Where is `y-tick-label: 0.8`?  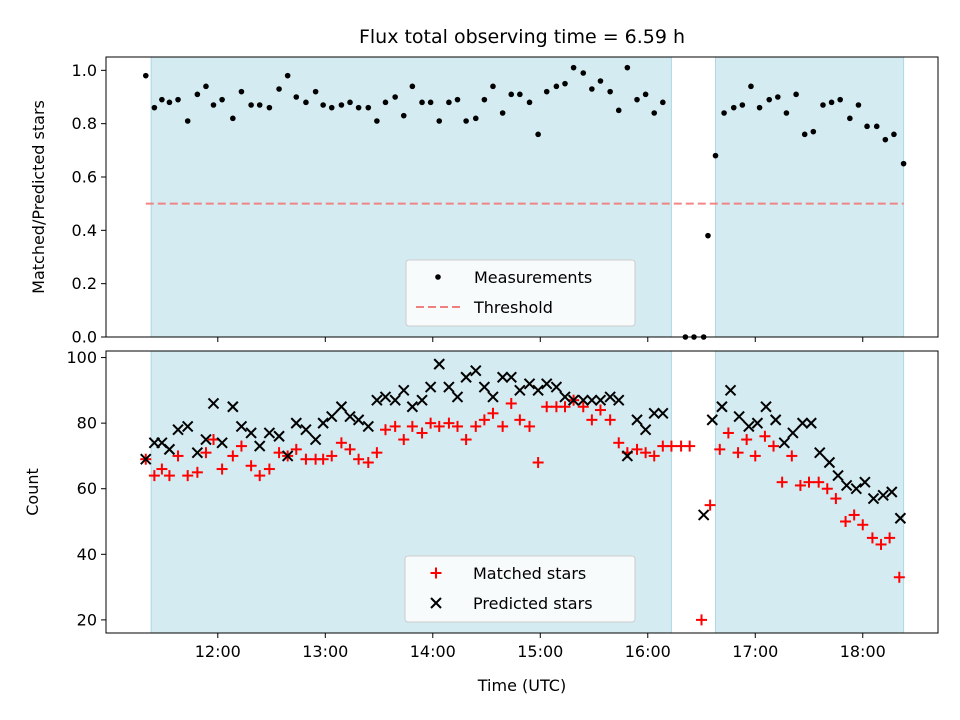 y-tick-label: 0.8 is located at coordinates (84, 123).